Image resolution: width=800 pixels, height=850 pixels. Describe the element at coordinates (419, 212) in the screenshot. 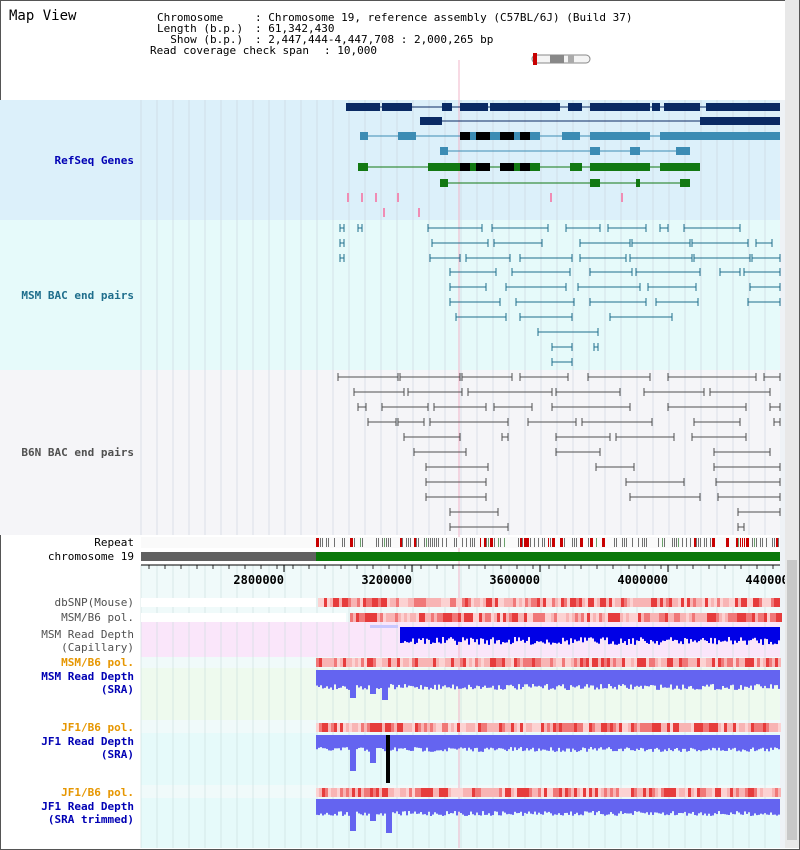

I see `small-gene` at that location.